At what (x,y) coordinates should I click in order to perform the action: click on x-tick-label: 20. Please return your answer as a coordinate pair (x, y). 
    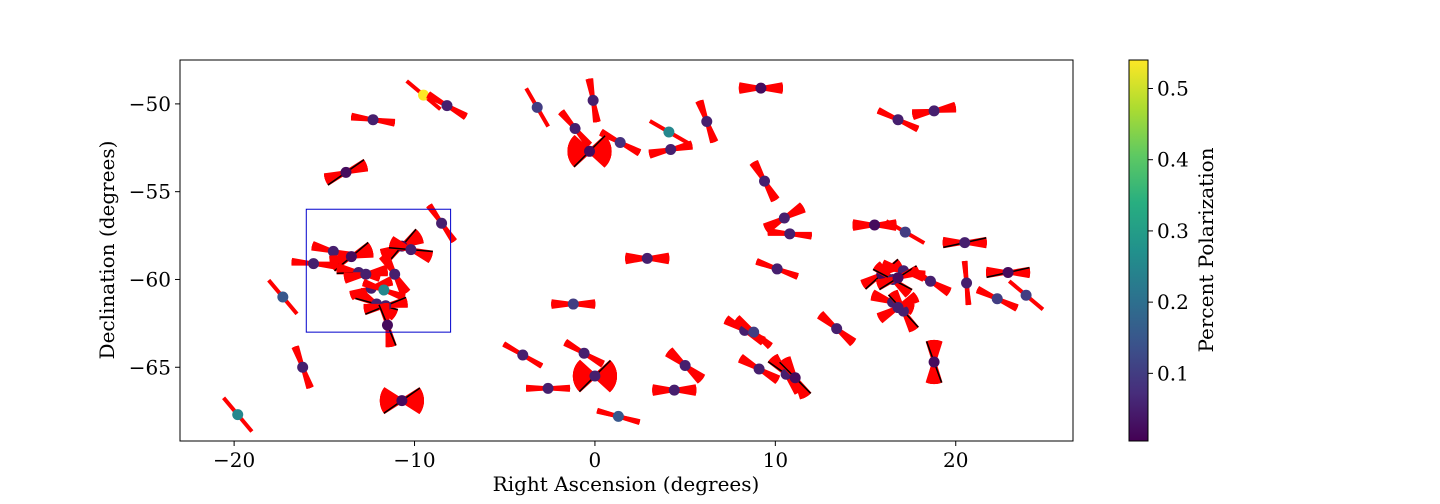
    Looking at the image, I should click on (955, 460).